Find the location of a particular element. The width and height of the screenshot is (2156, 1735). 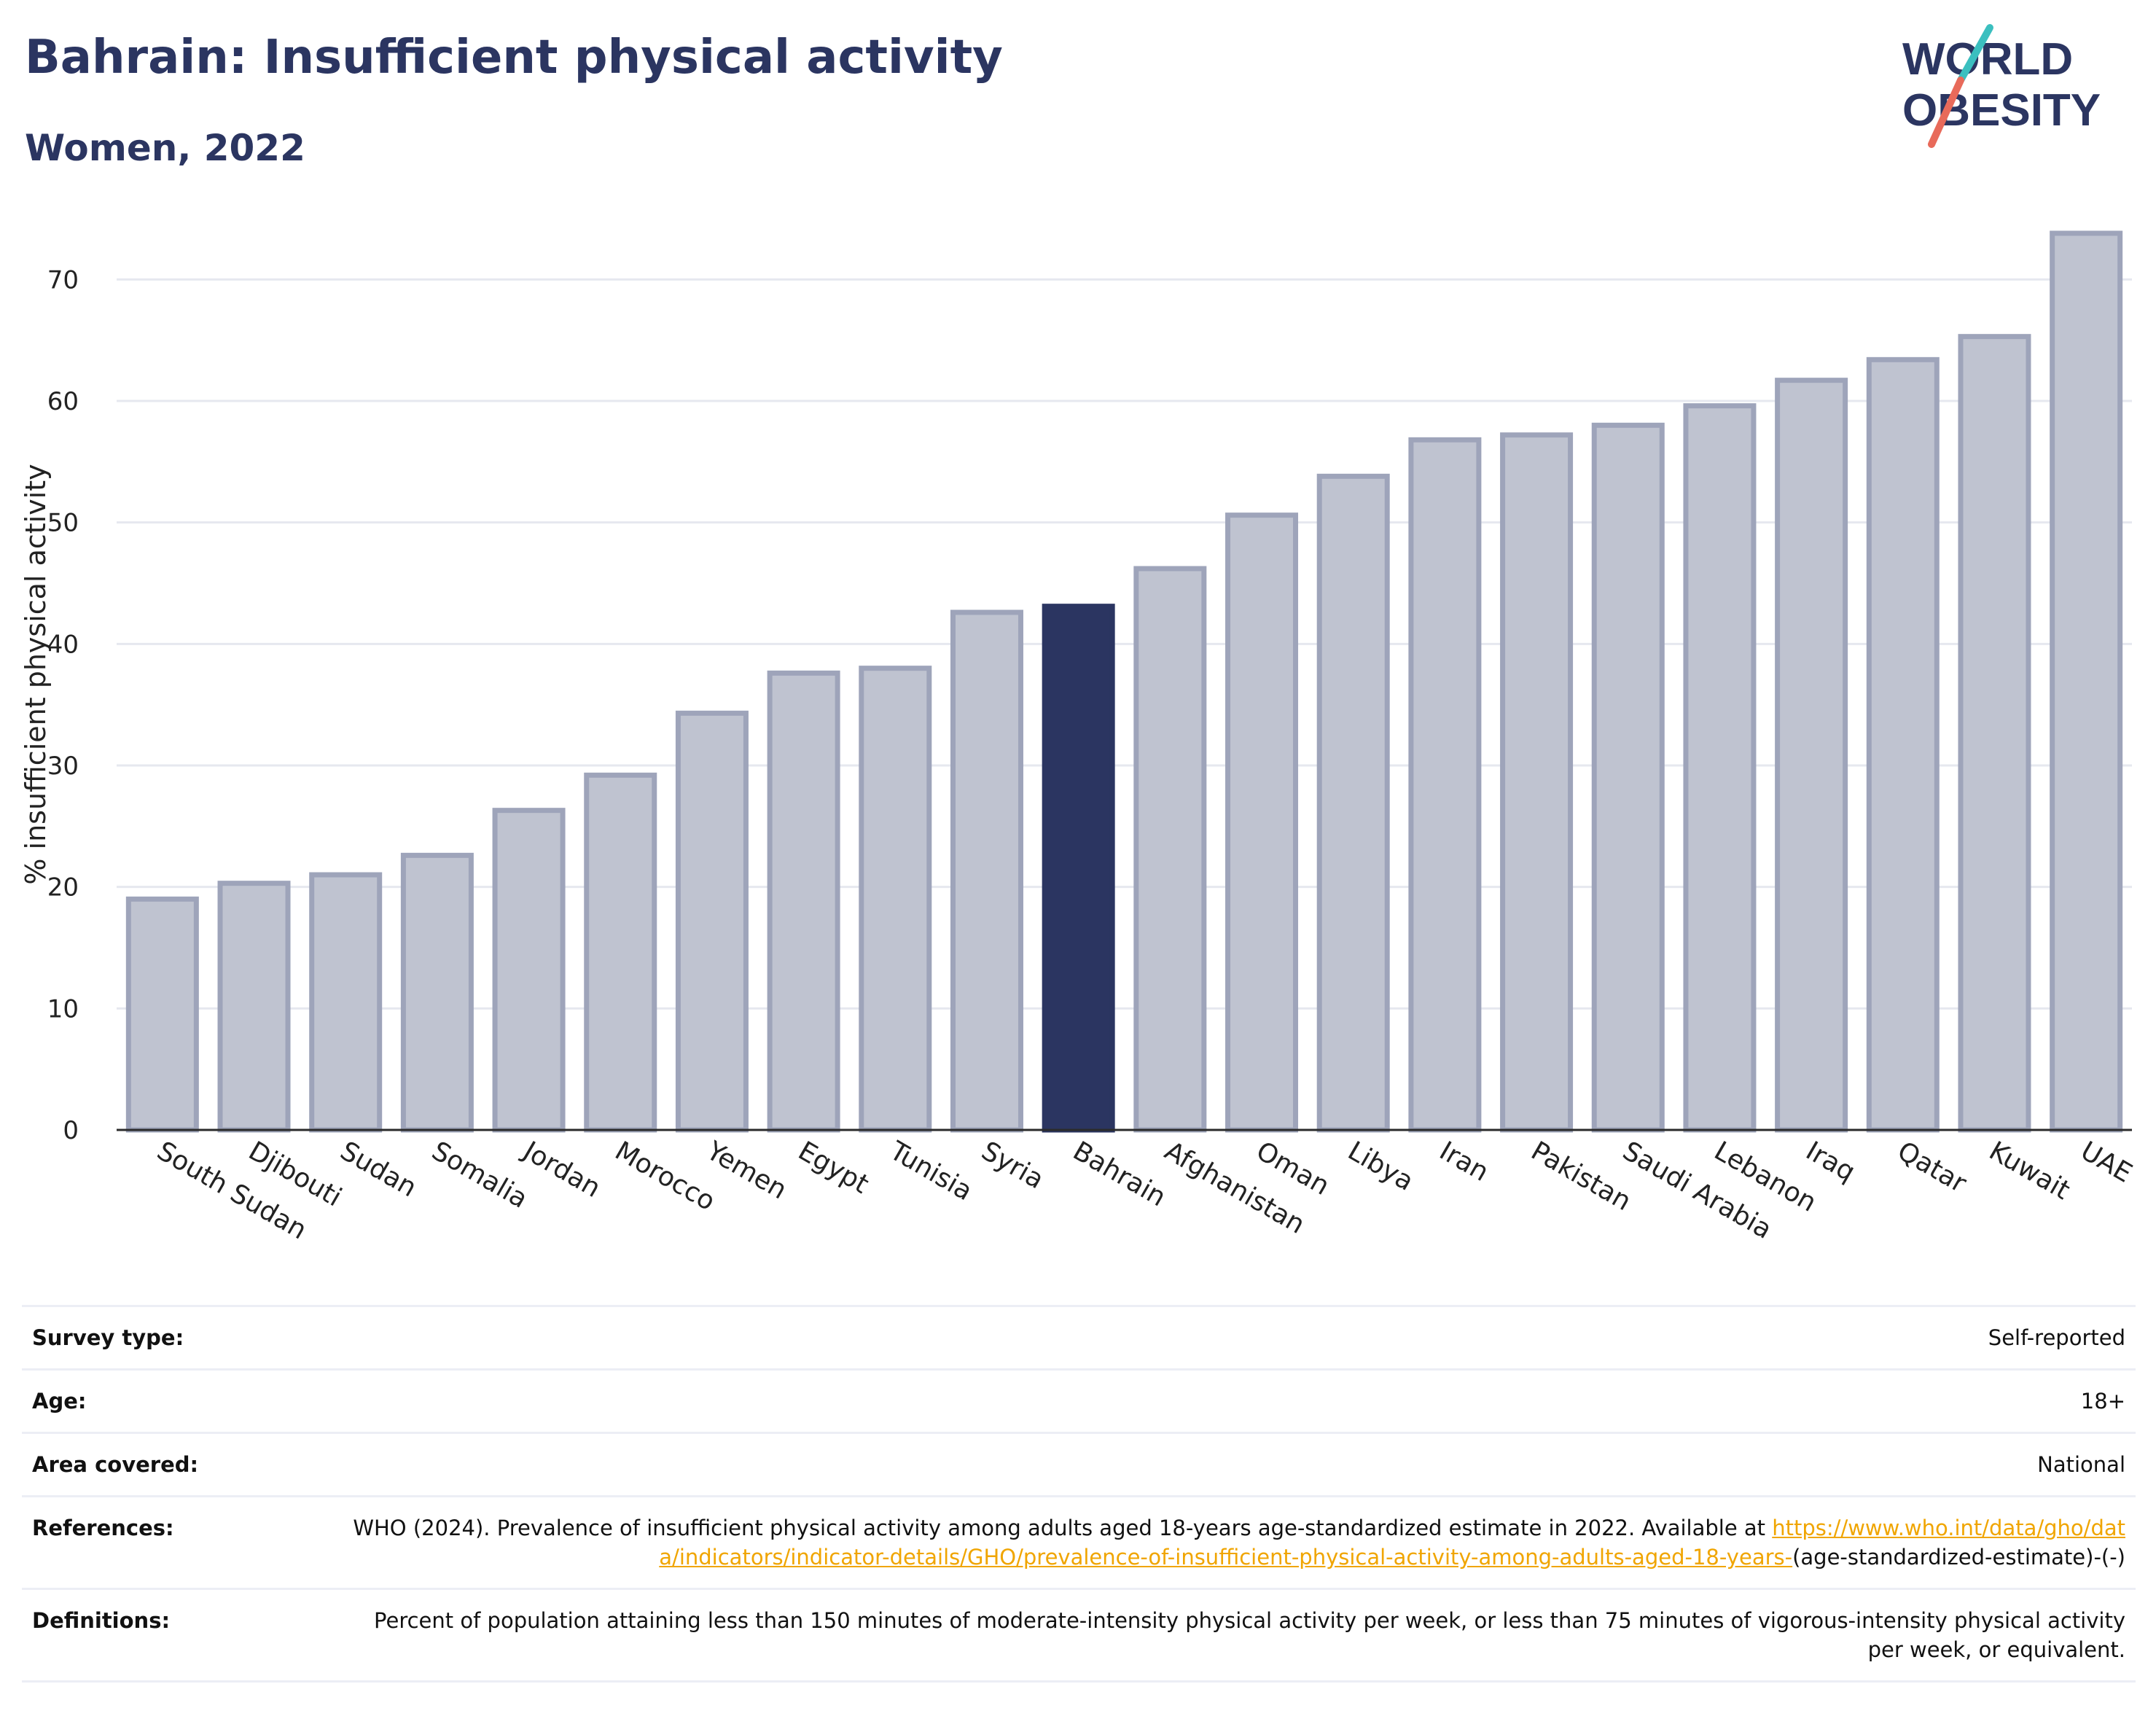

world-obesity-logo: WORLD OBESITY is located at coordinates (2002, 86).